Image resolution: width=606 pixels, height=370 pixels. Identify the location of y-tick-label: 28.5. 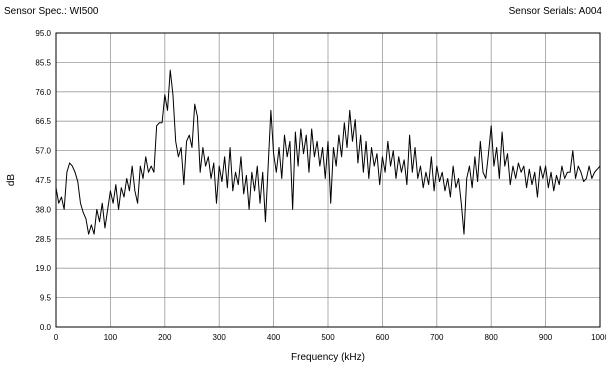
(43, 239).